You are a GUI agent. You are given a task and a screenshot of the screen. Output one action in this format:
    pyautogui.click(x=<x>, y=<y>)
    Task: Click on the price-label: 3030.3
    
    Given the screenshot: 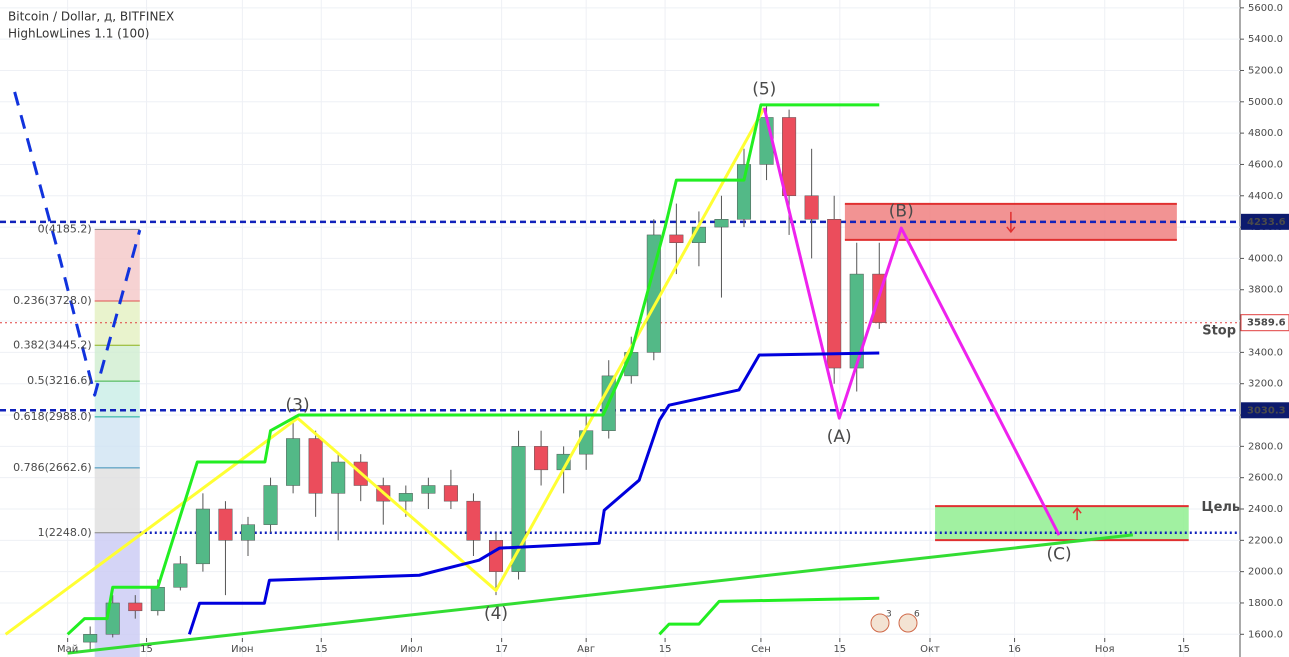 What is the action you would take?
    pyautogui.click(x=1266, y=410)
    